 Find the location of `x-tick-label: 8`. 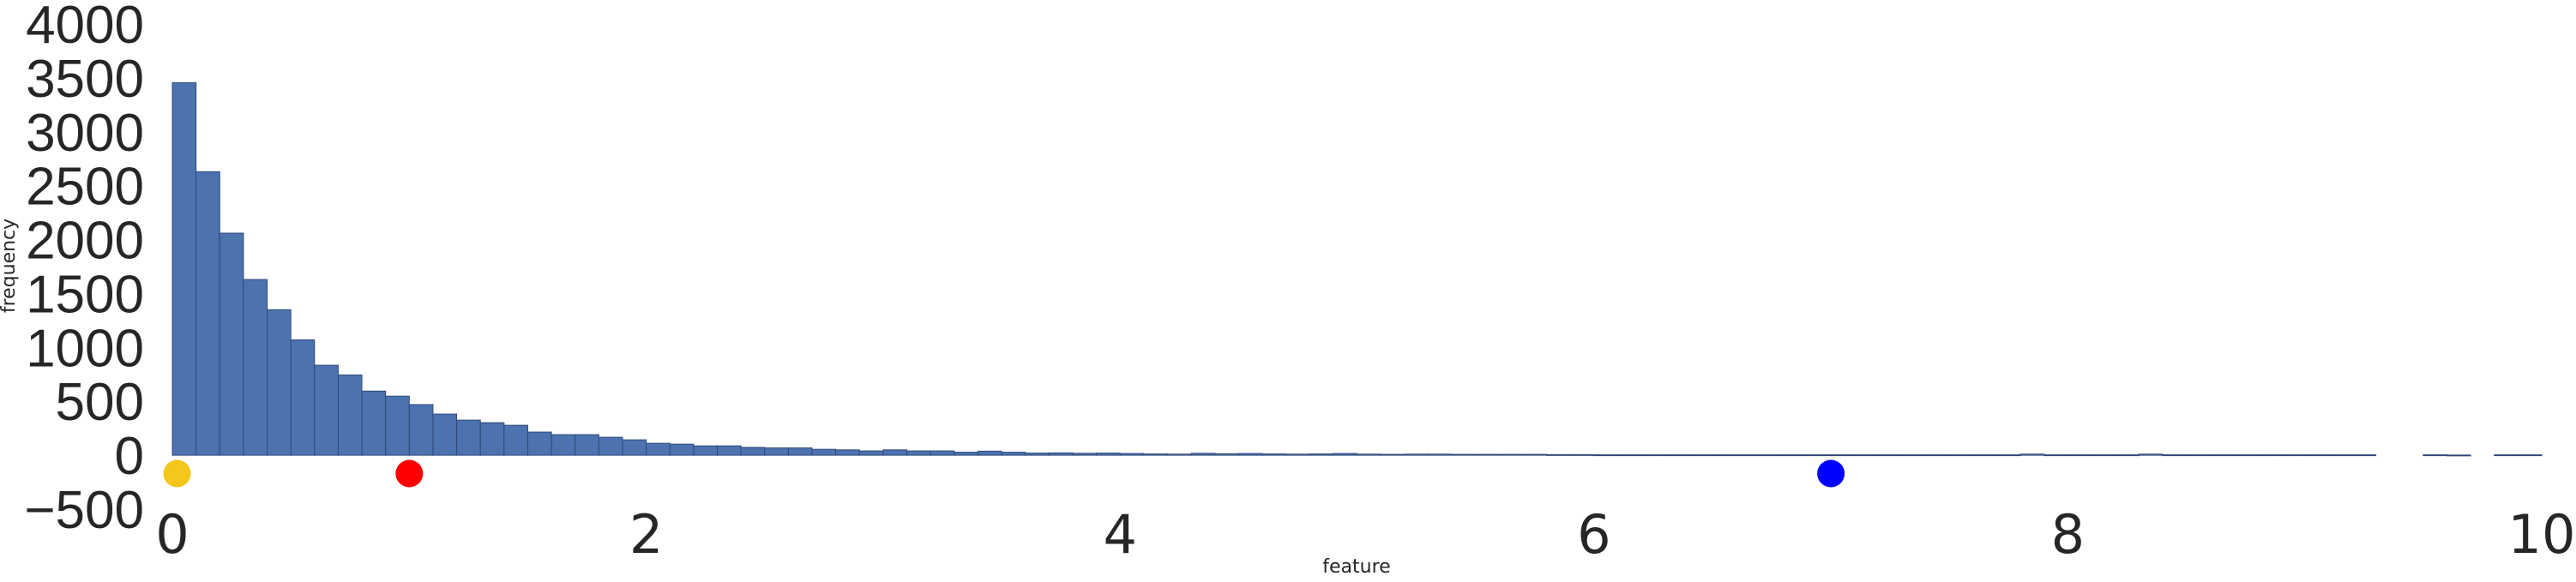

x-tick-label: 8 is located at coordinates (2068, 534).